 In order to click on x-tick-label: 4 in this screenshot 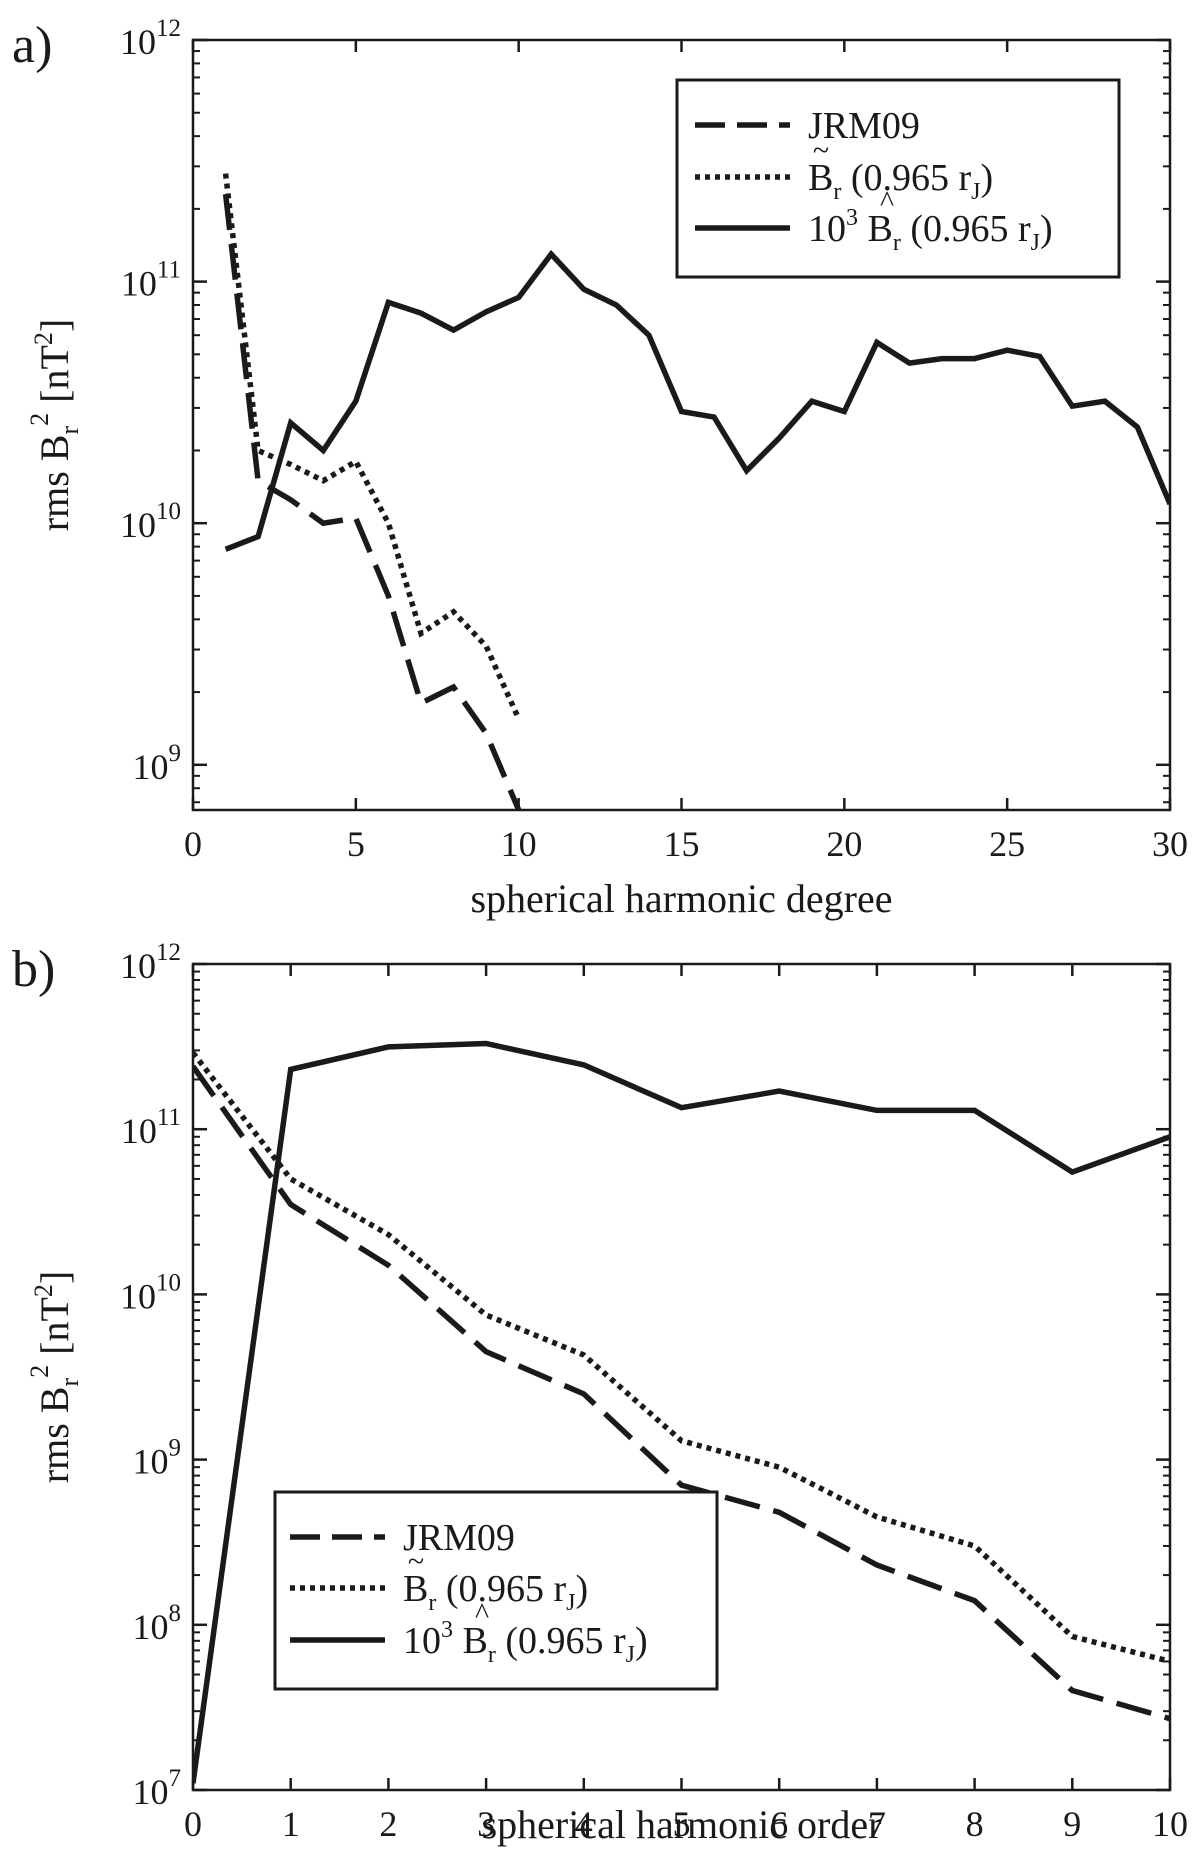, I will do `click(584, 1824)`.